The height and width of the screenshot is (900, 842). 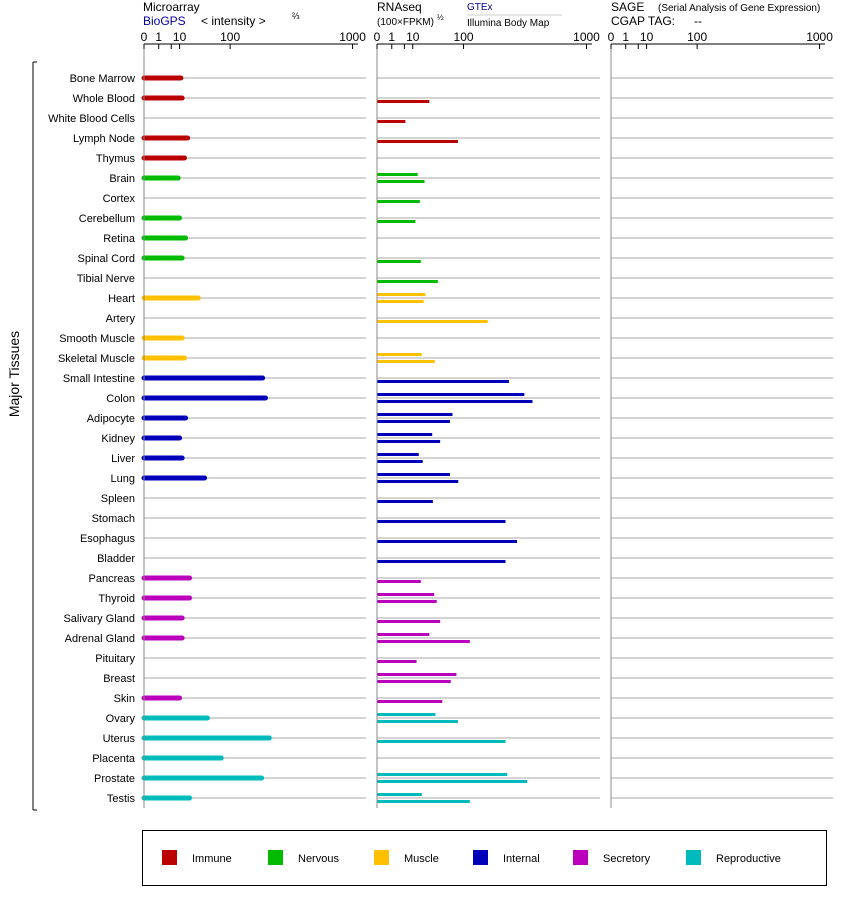 What do you see at coordinates (230, 37) in the screenshot?
I see `microarray-tick-label: 100` at bounding box center [230, 37].